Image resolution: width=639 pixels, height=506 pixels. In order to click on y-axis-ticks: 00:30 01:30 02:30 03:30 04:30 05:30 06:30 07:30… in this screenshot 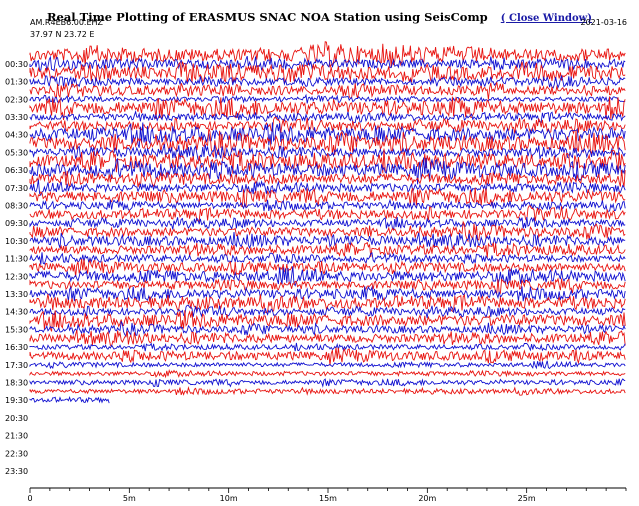, I will do `click(16, 268)`.